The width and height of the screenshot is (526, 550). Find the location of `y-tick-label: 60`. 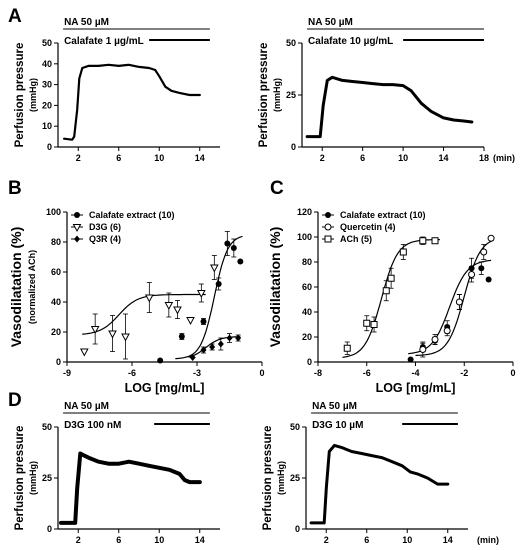

y-tick-label: 60 is located at coordinates (56, 272).